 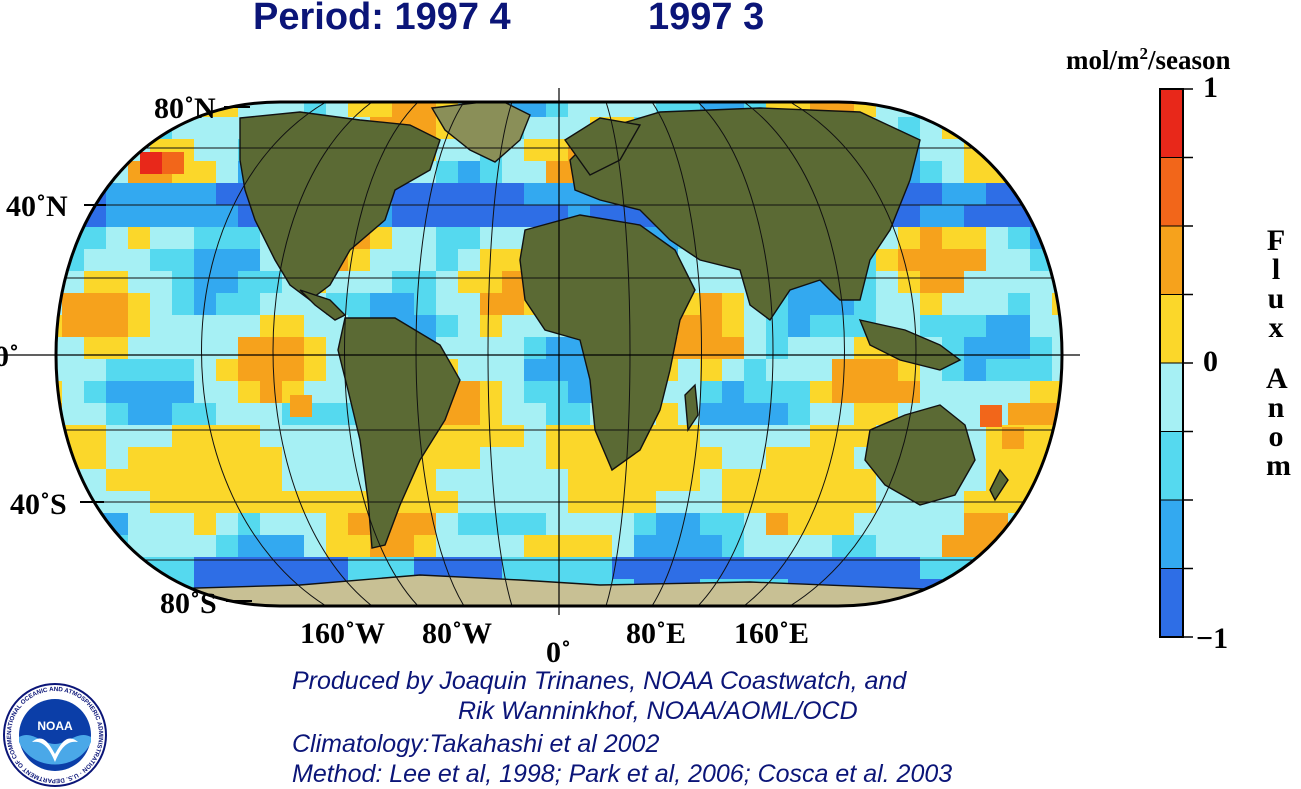 What do you see at coordinates (38, 504) in the screenshot?
I see `lat-label-40s: 40˚S` at bounding box center [38, 504].